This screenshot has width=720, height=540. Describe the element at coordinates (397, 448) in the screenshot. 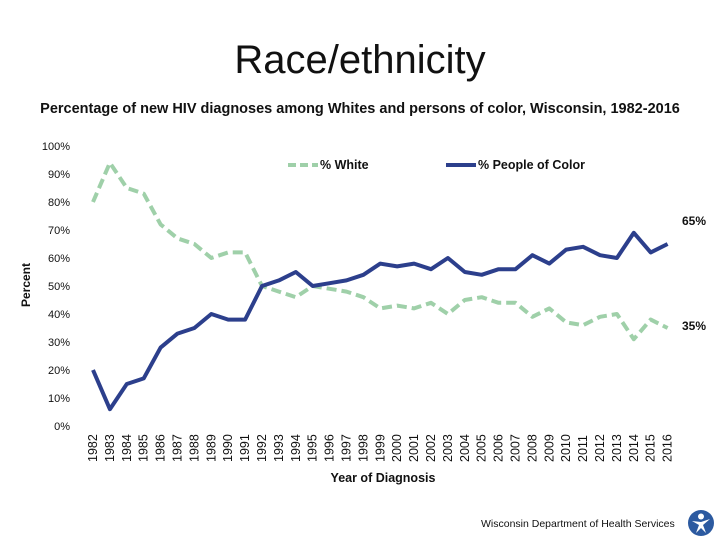

I see `x-tick-label: 2000` at that location.